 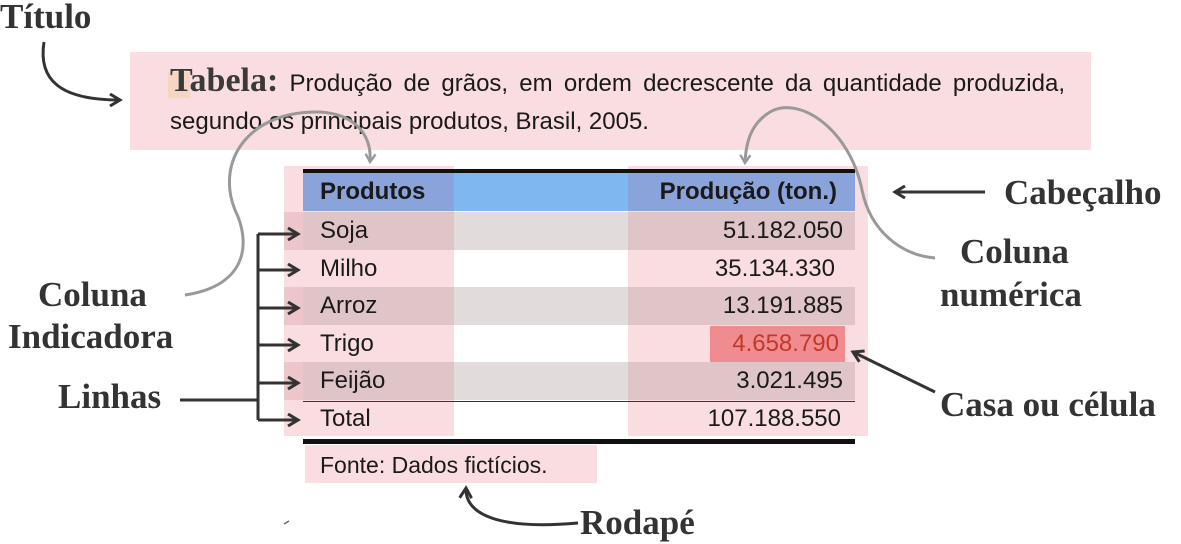 I want to click on label-casa-celula: Casa ou célula, so click(x=1048, y=404).